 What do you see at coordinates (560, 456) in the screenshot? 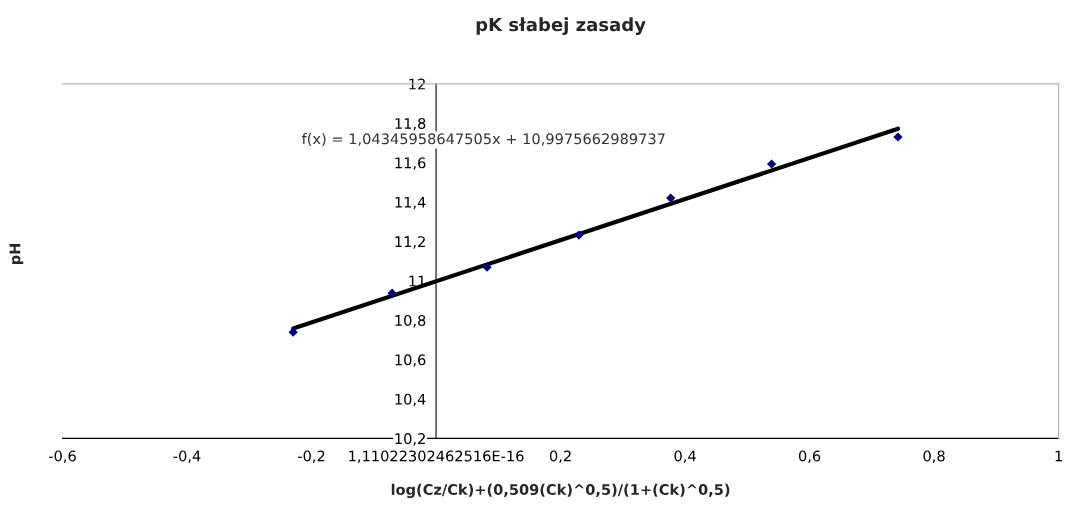
I see `x-tick-label: 0,2` at bounding box center [560, 456].